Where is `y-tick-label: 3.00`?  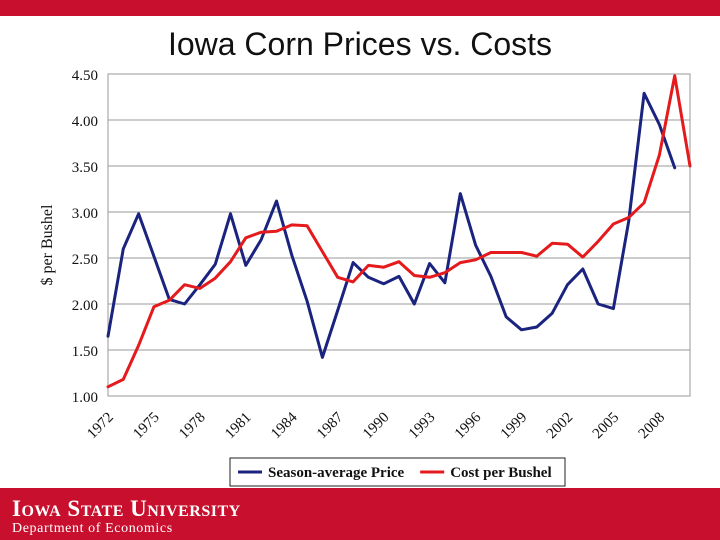
y-tick-label: 3.00 is located at coordinates (85, 214).